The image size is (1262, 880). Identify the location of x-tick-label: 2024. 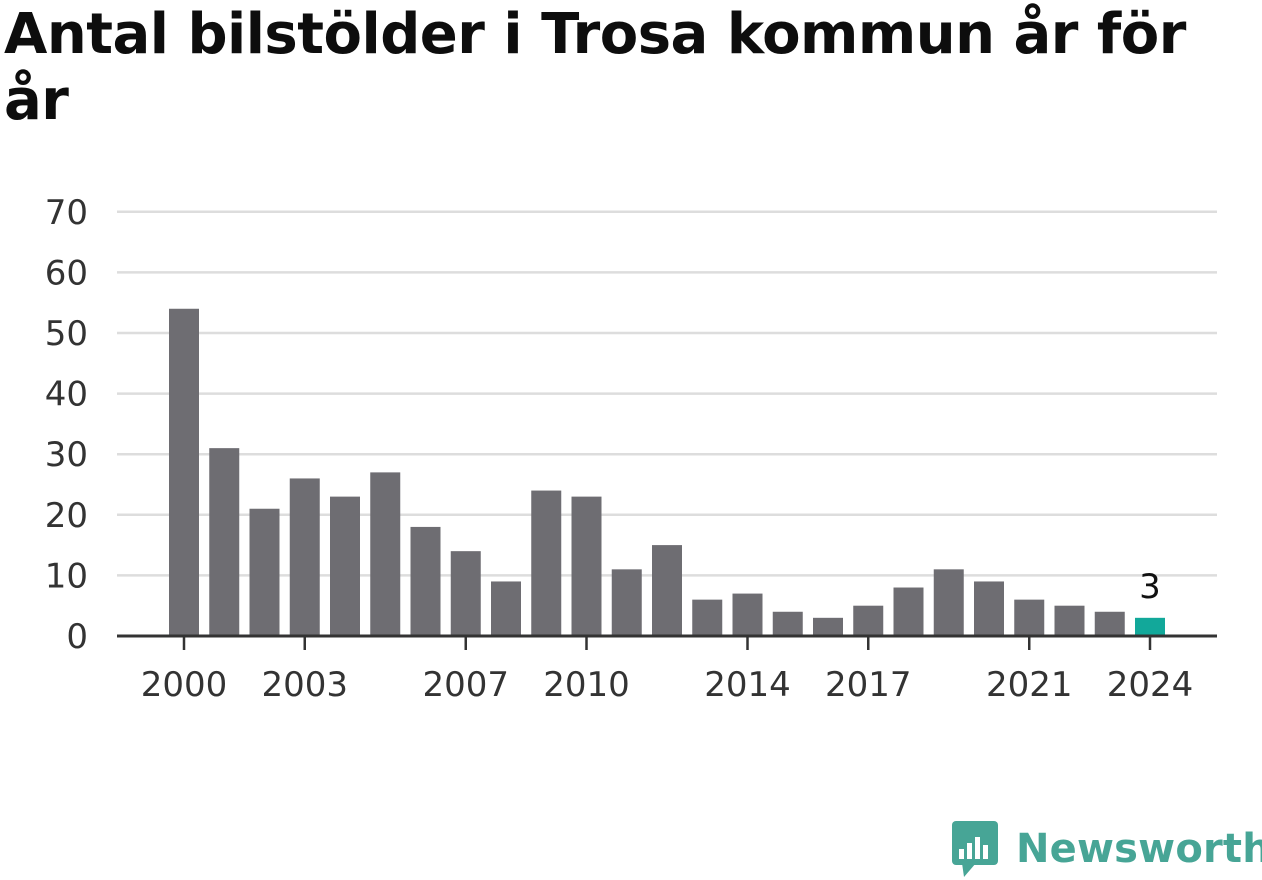
(1150, 685).